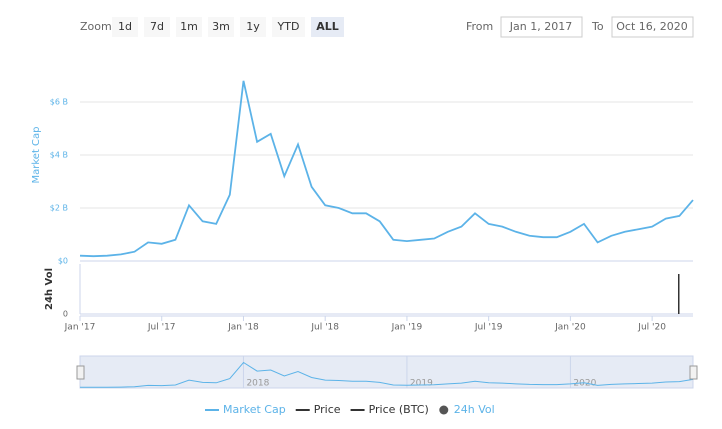 The image size is (722, 429). I want to click on x-tick-label: Jul '17, so click(161, 328).